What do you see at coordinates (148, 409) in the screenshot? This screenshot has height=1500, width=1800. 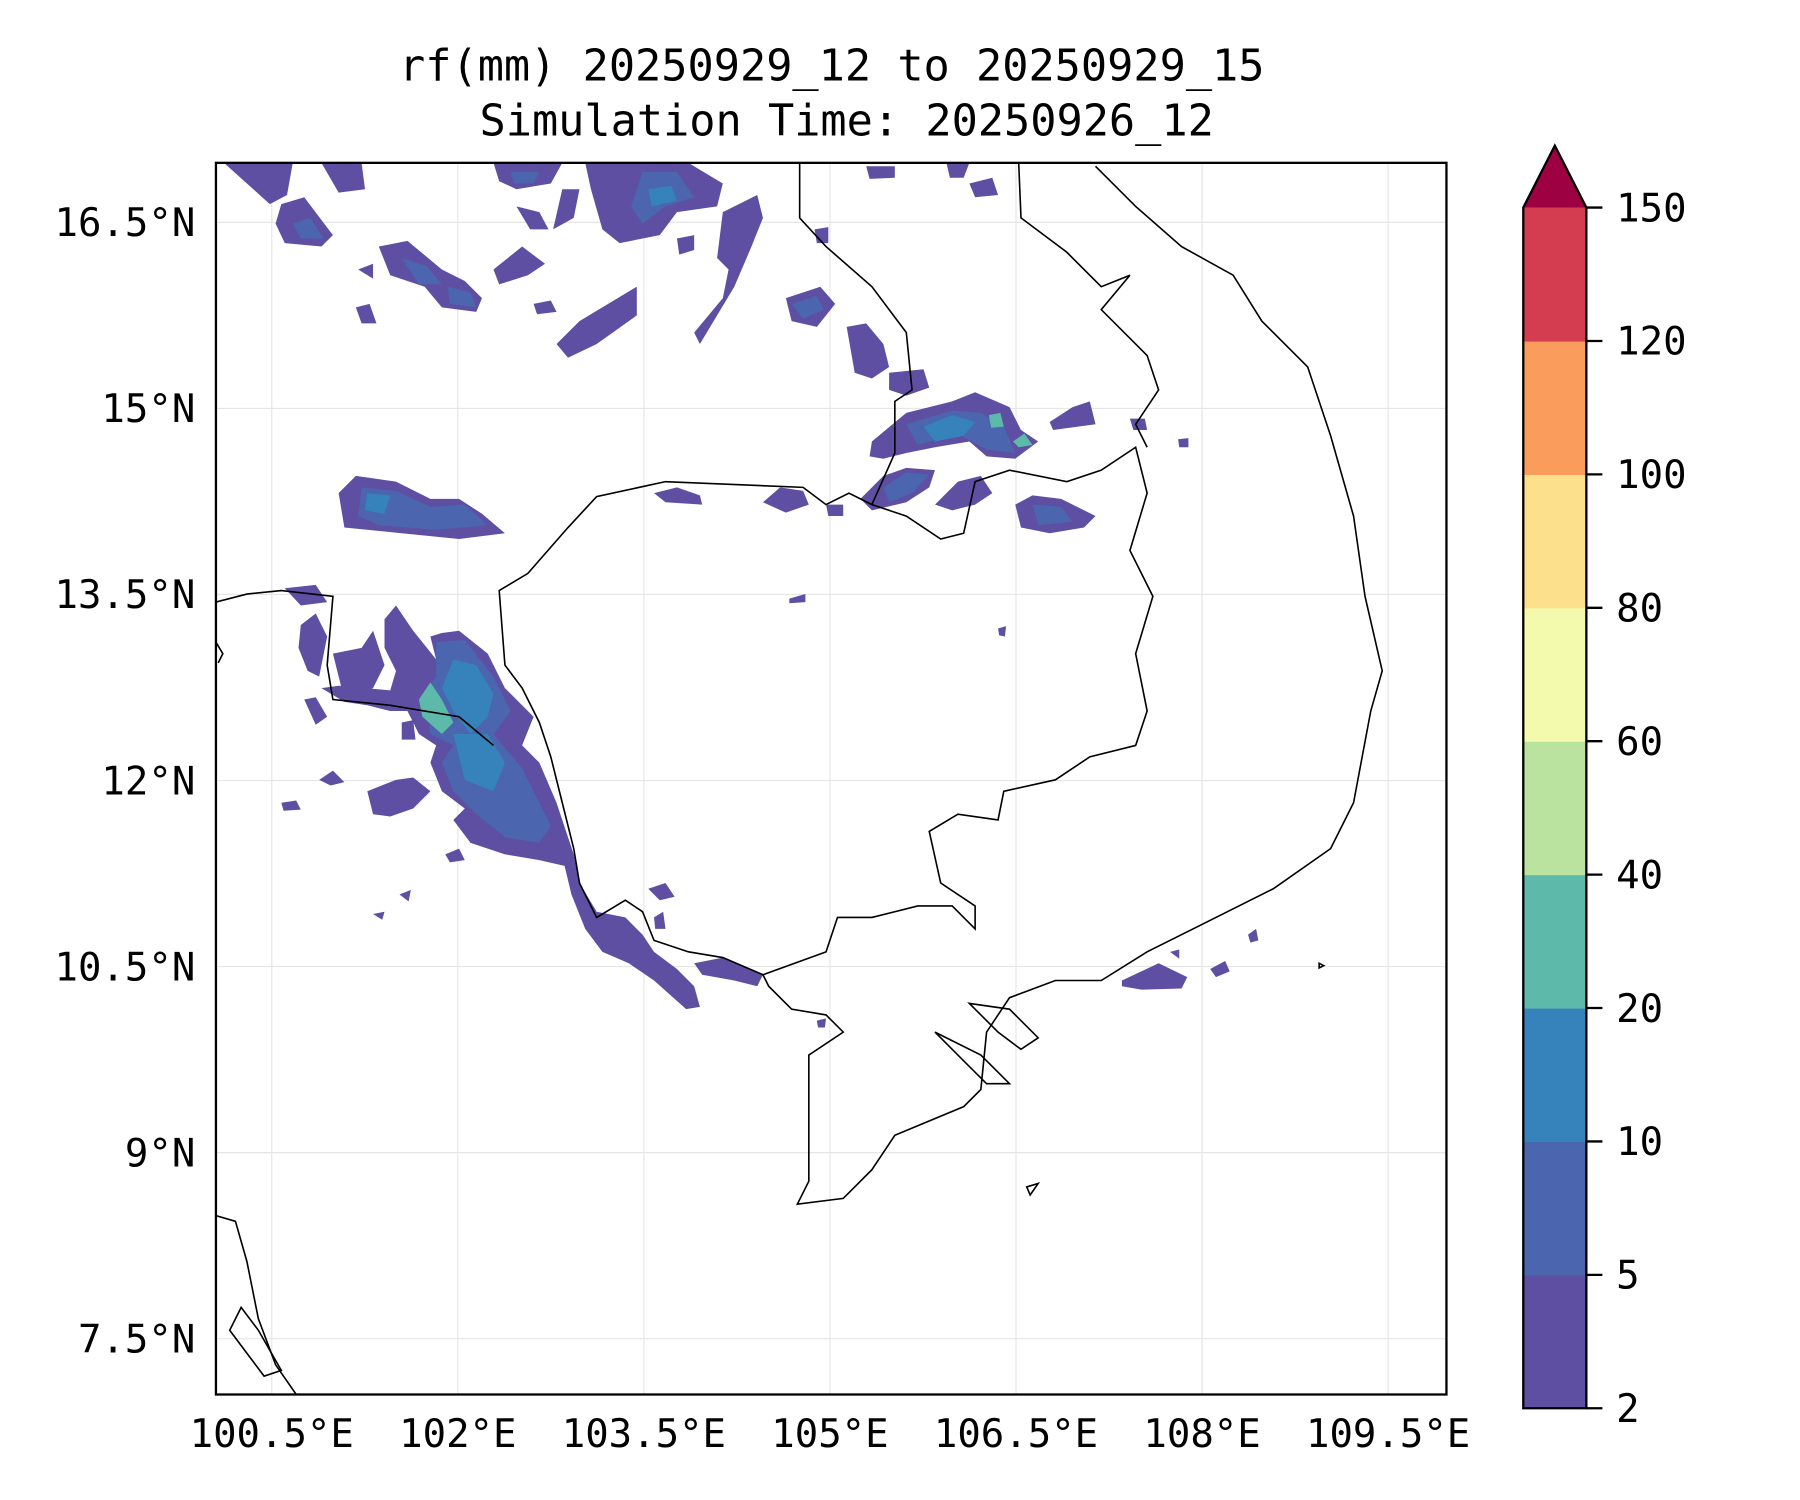 I see `y-tick-label: 15°N` at bounding box center [148, 409].